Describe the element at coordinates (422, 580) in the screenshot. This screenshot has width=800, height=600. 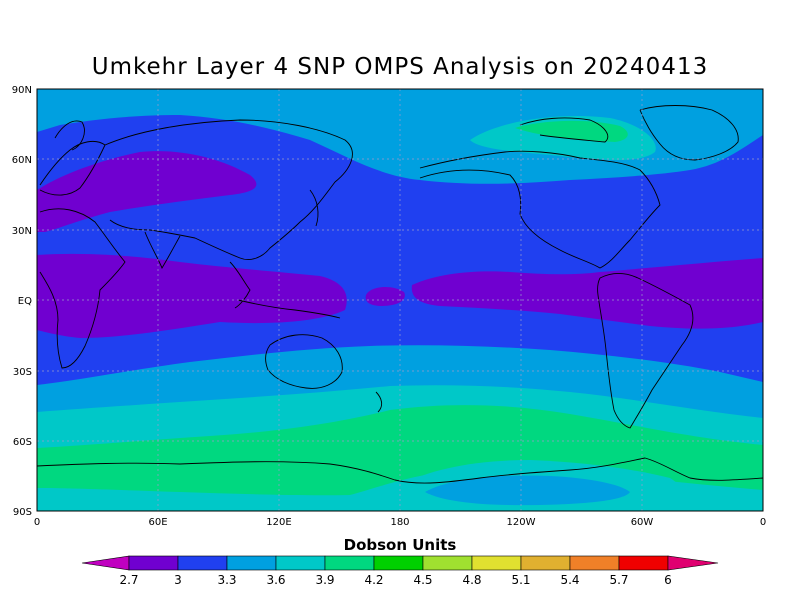
I see `colorbar-level-label: 4.5` at that location.